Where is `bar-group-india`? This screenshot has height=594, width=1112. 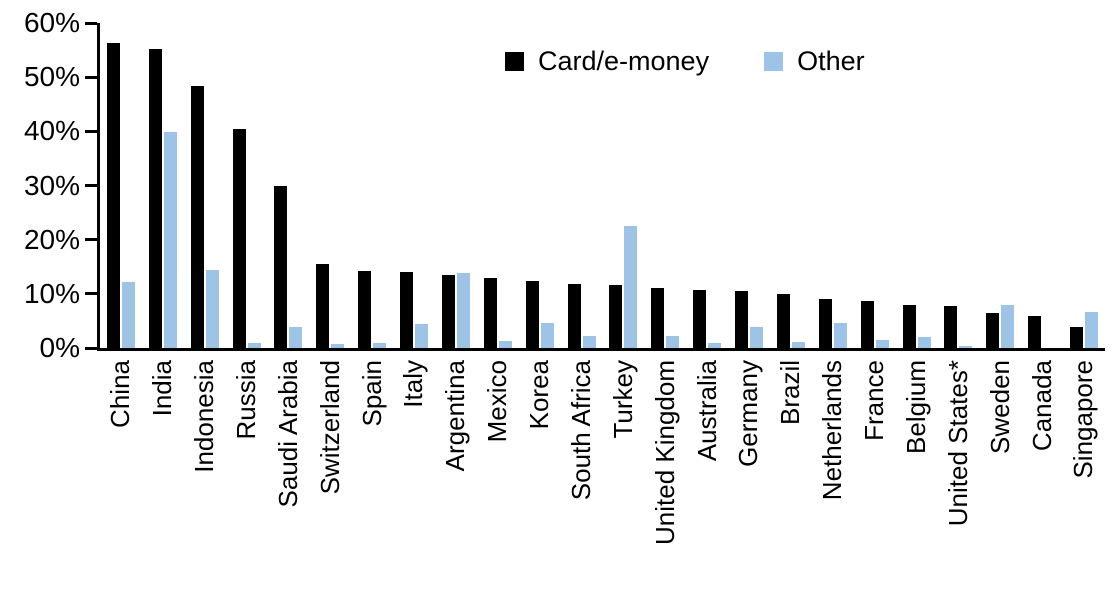
bar-group-india is located at coordinates (163, 185).